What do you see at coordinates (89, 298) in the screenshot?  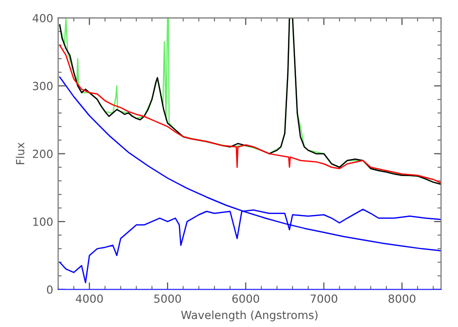 I see `x-tick-label: 4000` at bounding box center [89, 298].